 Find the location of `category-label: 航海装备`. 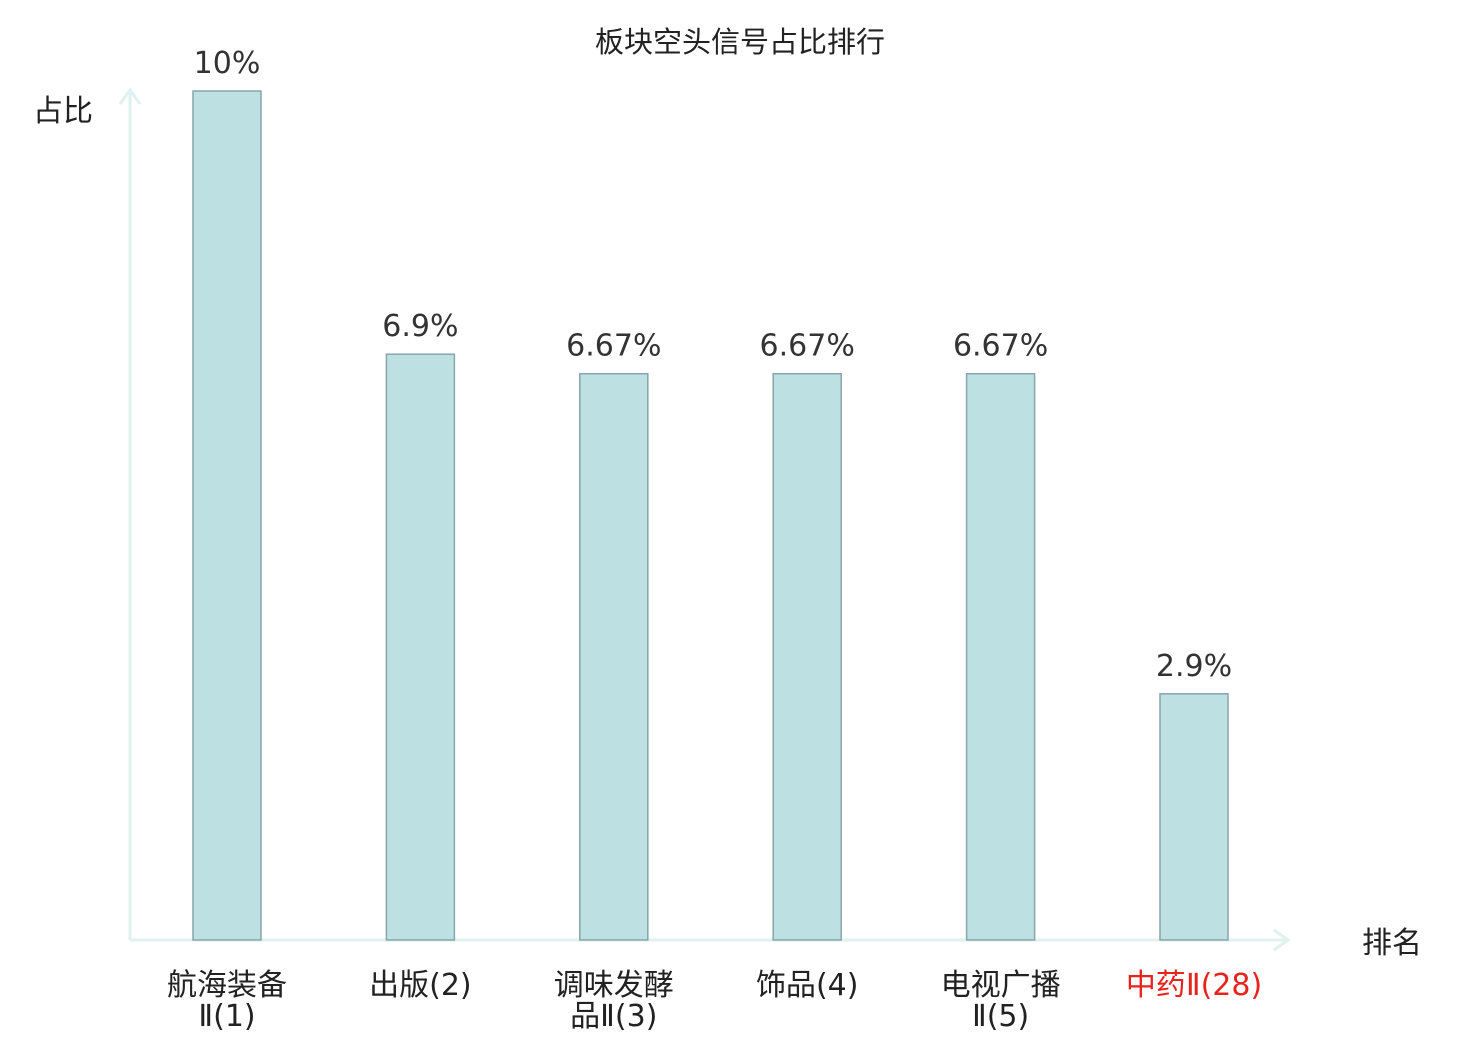

category-label: 航海装备 is located at coordinates (227, 985).